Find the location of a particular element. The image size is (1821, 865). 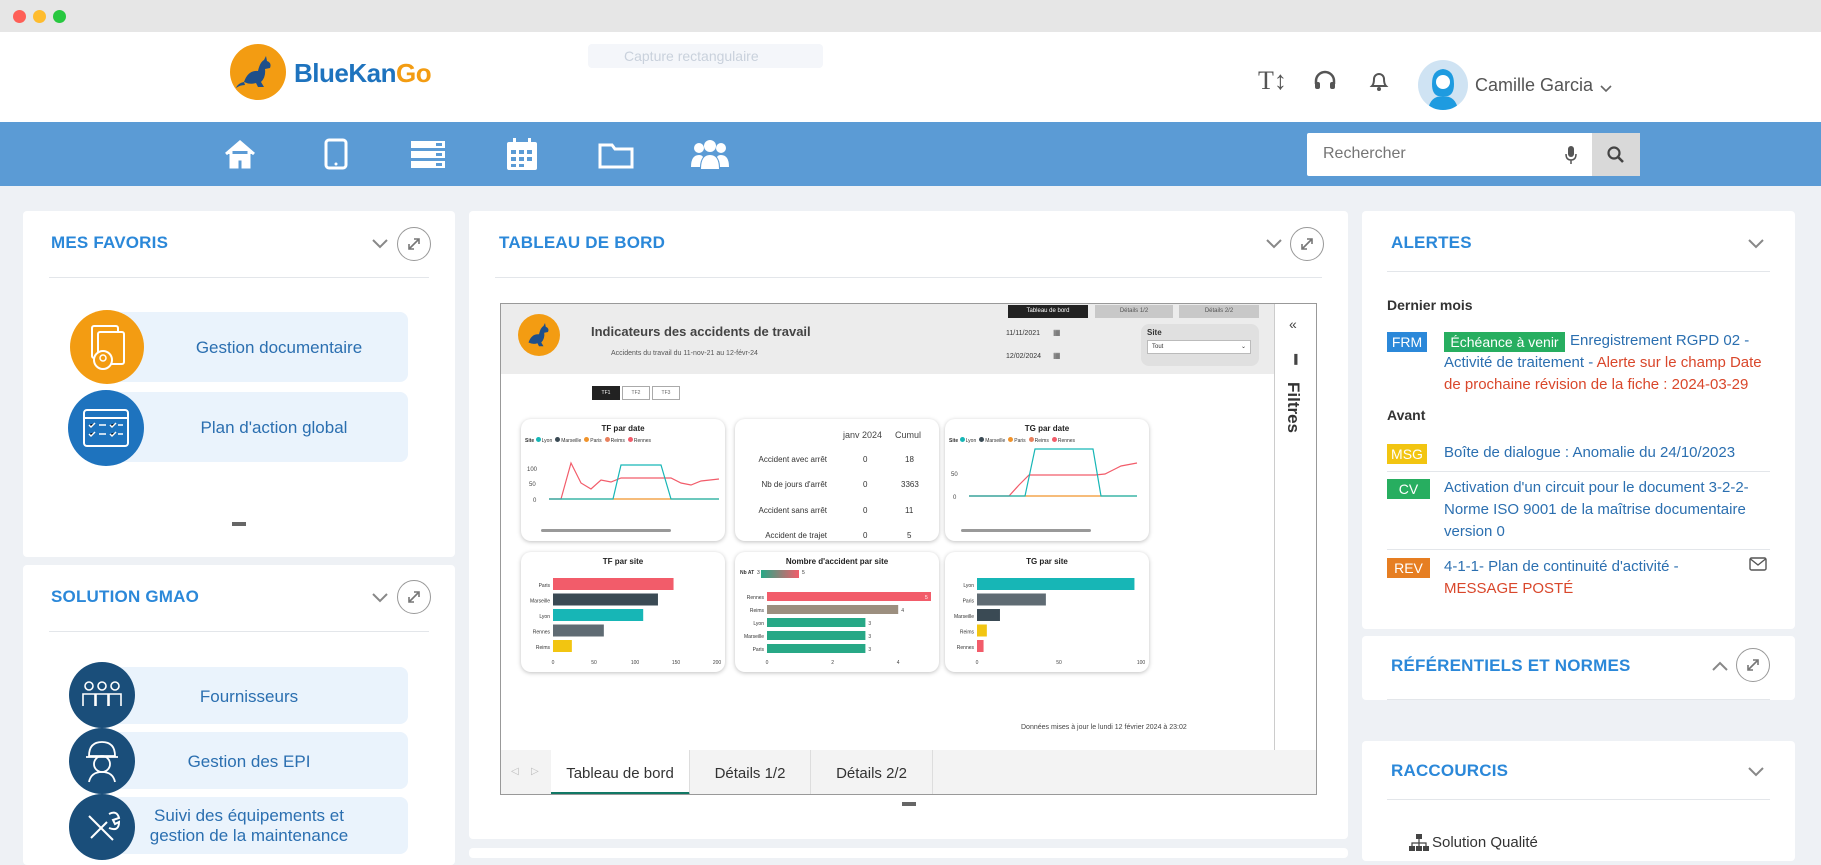

minimize-window-button is located at coordinates (39, 16).